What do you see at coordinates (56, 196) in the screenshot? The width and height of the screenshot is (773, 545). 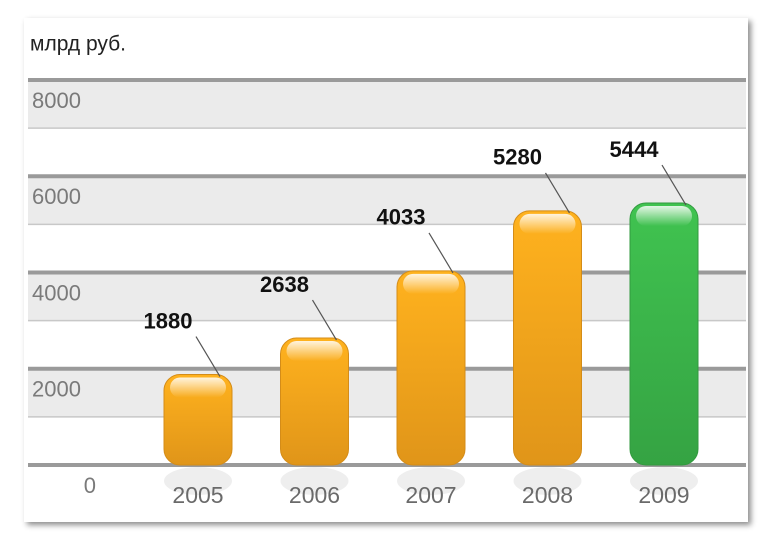 I see `y-tick-label: 6000` at bounding box center [56, 196].